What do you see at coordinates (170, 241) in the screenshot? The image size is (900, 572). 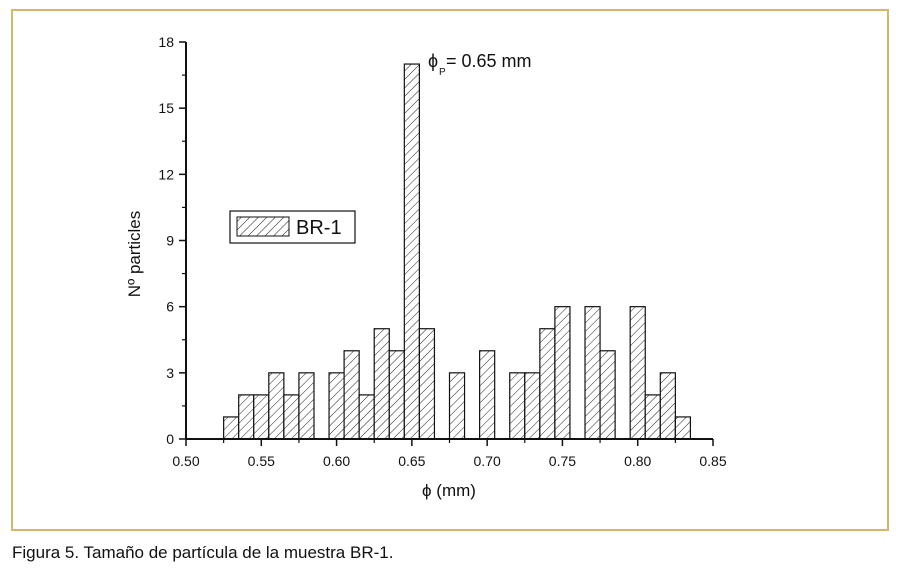 I see `y-tick-label: 9` at bounding box center [170, 241].